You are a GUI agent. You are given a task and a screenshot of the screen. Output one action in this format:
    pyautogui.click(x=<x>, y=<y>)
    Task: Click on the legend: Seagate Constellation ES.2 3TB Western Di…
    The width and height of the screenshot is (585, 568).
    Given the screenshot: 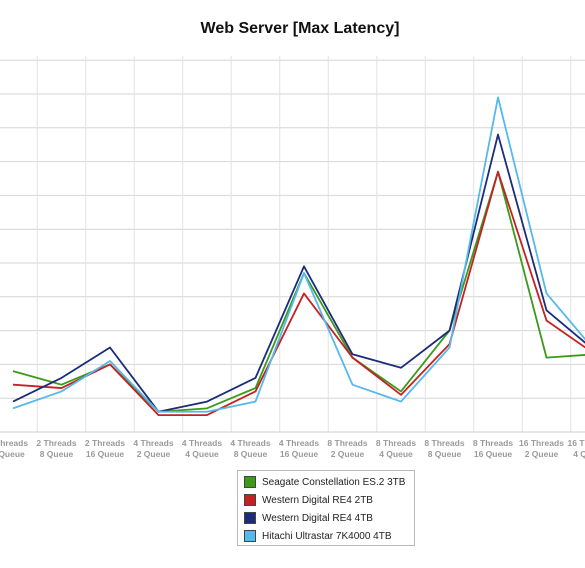 What is the action you would take?
    pyautogui.click(x=326, y=508)
    